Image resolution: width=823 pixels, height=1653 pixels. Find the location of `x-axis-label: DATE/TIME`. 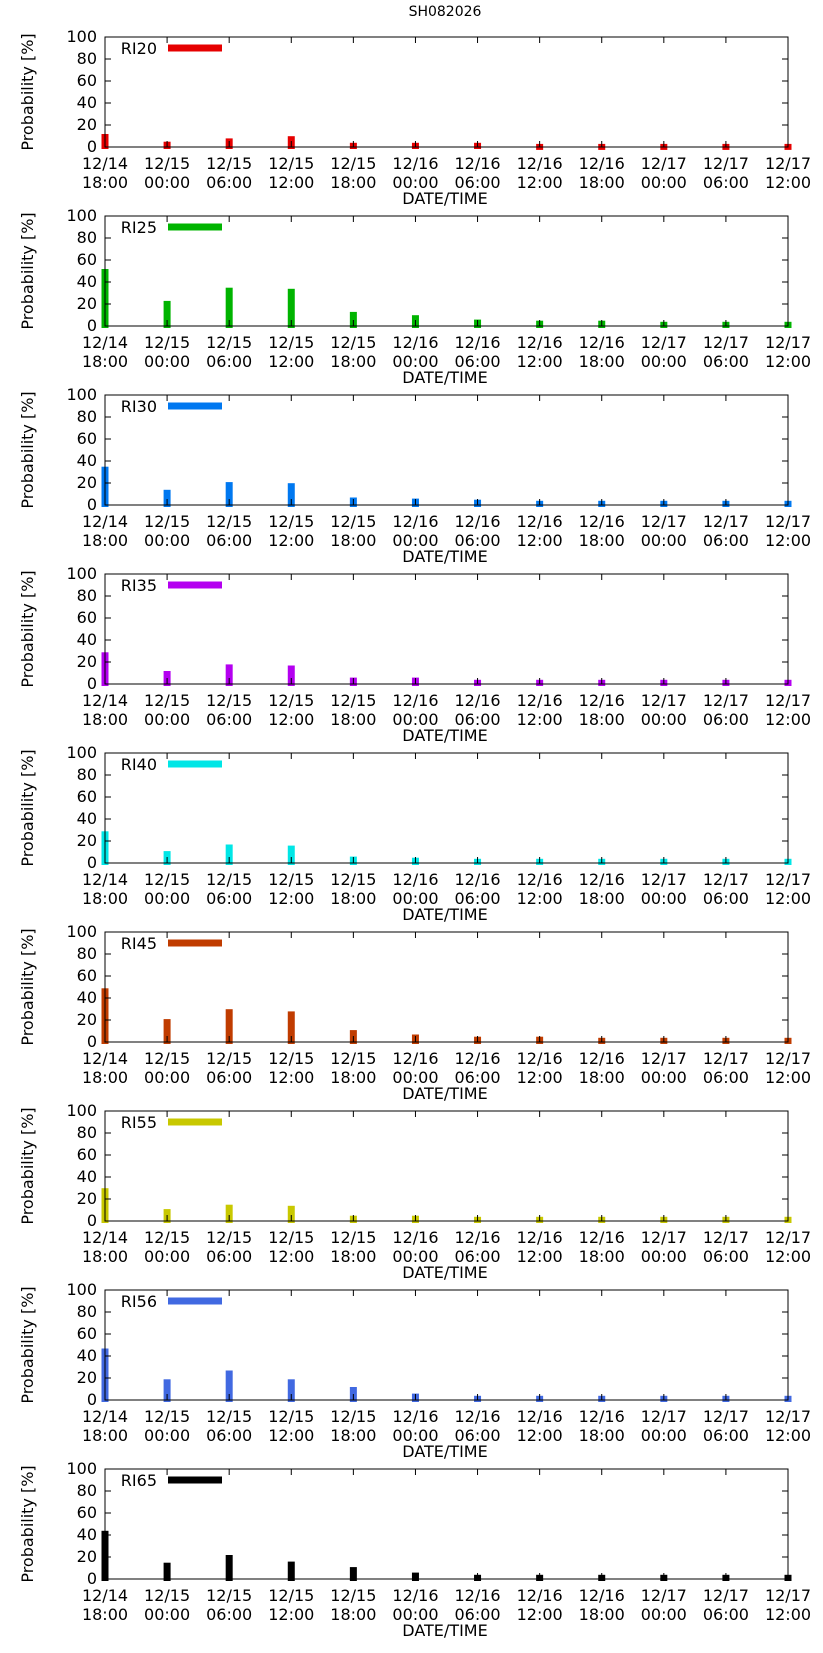

x-axis-label: DATE/TIME is located at coordinates (444, 1451).